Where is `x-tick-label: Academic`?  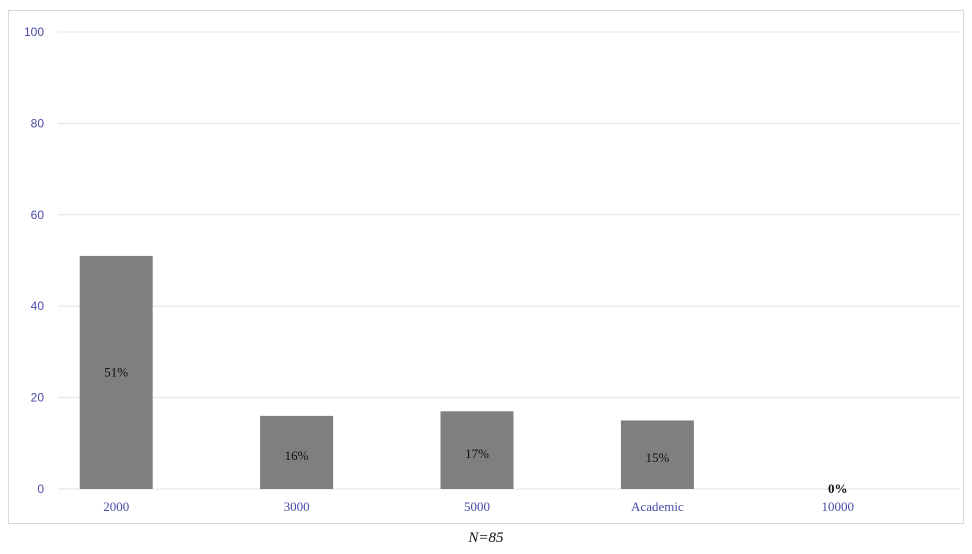 x-tick-label: Academic is located at coordinates (657, 506).